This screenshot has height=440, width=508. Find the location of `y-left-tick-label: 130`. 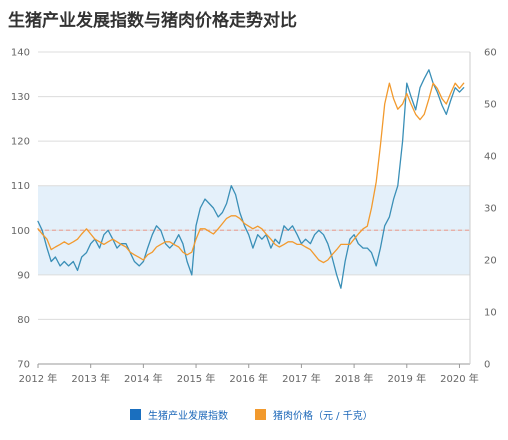

y-left-tick-label: 130 is located at coordinates (20, 97).